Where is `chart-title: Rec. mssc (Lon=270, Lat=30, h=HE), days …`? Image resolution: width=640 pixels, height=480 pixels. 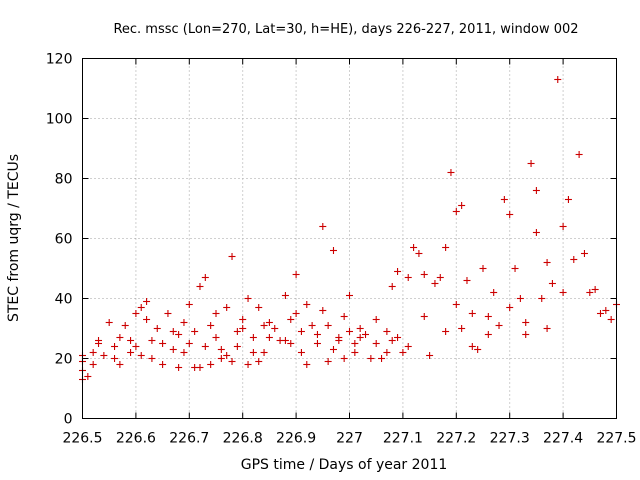
chart-title: Rec. mssc (Lon=270, Lat=30, h=HE), days … is located at coordinates (345, 29).